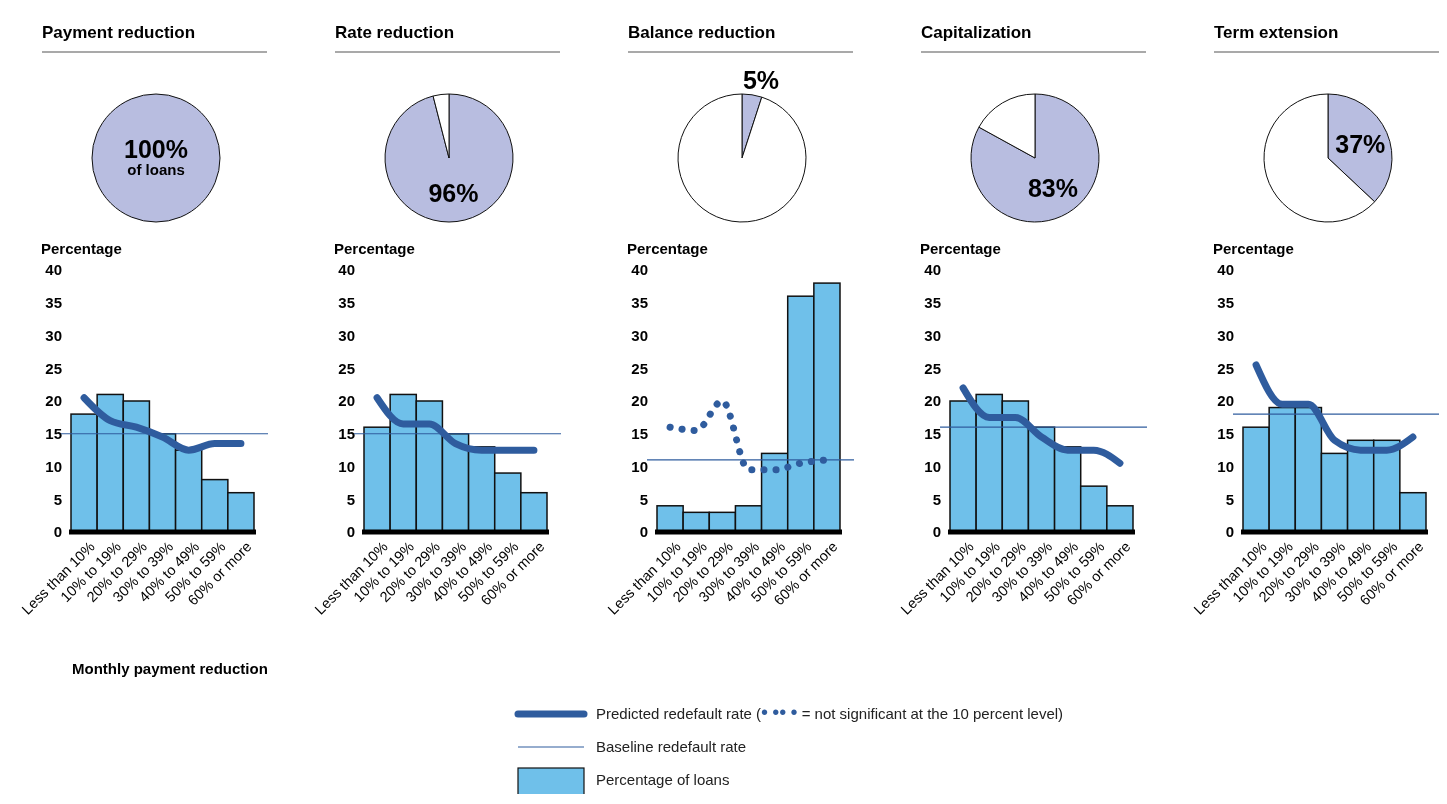  I want to click on chart-title: Rate reduction, so click(395, 32).